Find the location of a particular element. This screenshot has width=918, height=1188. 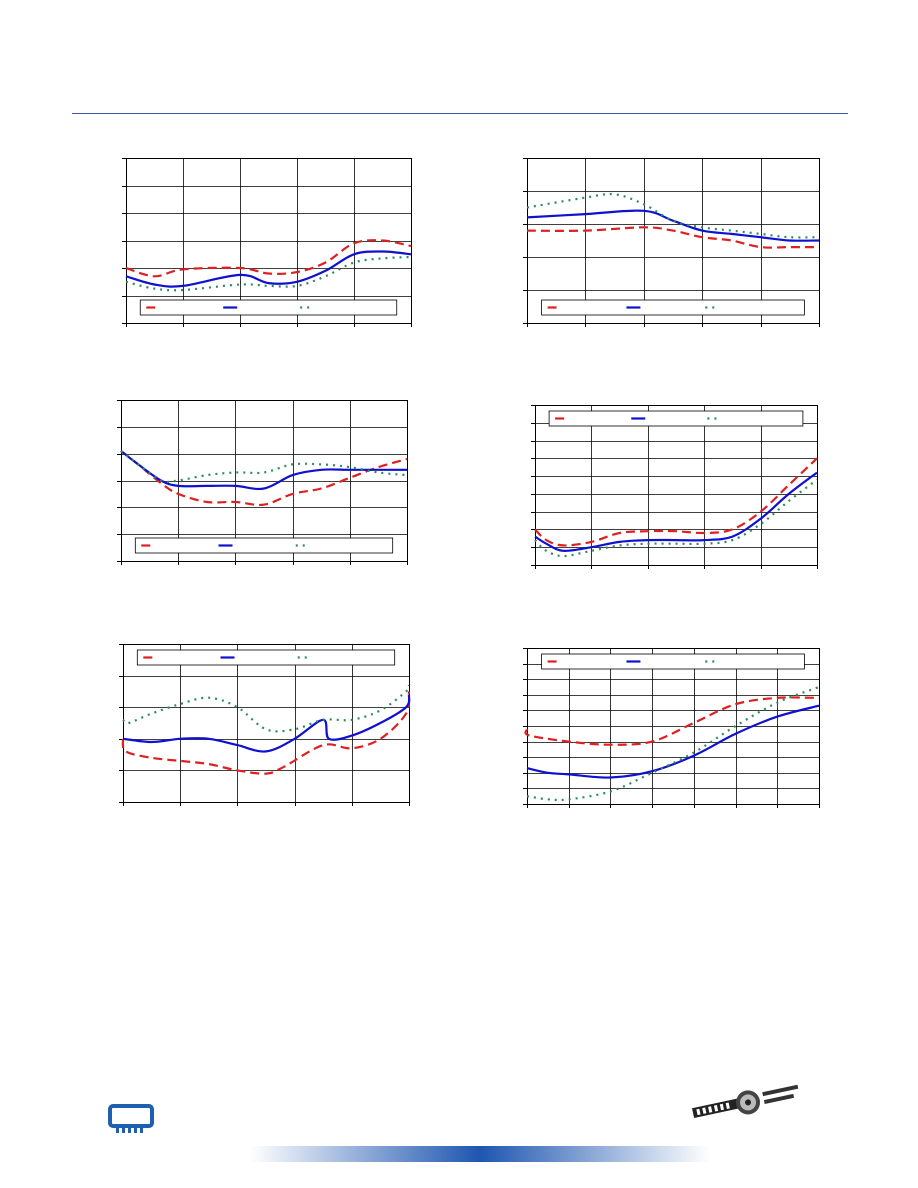

tape-reel-badge-icon is located at coordinates (745, 1101).